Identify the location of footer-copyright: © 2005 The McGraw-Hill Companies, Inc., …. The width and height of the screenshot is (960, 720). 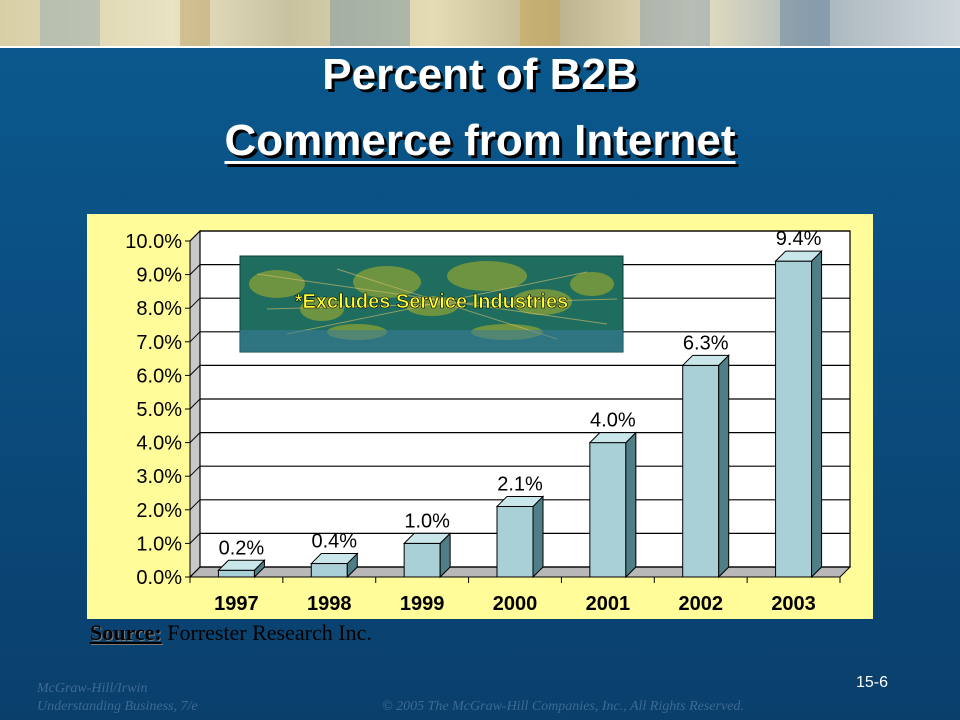
(563, 706).